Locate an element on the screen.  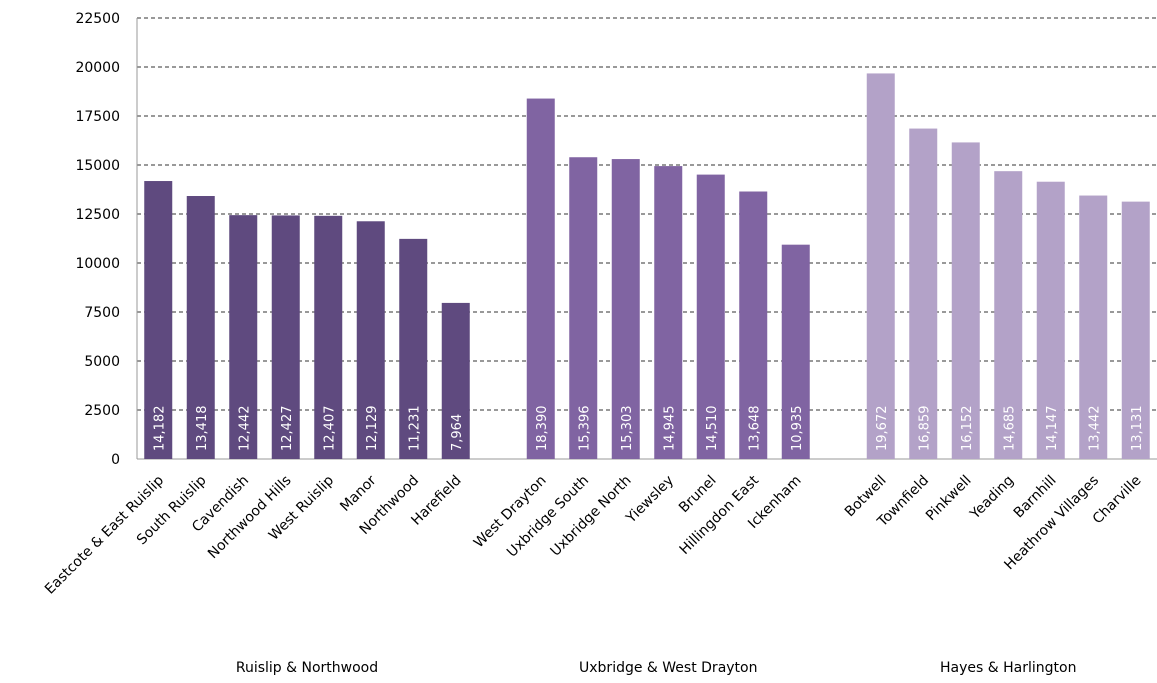
y-tick-label: 7500 is located at coordinates (102, 313).